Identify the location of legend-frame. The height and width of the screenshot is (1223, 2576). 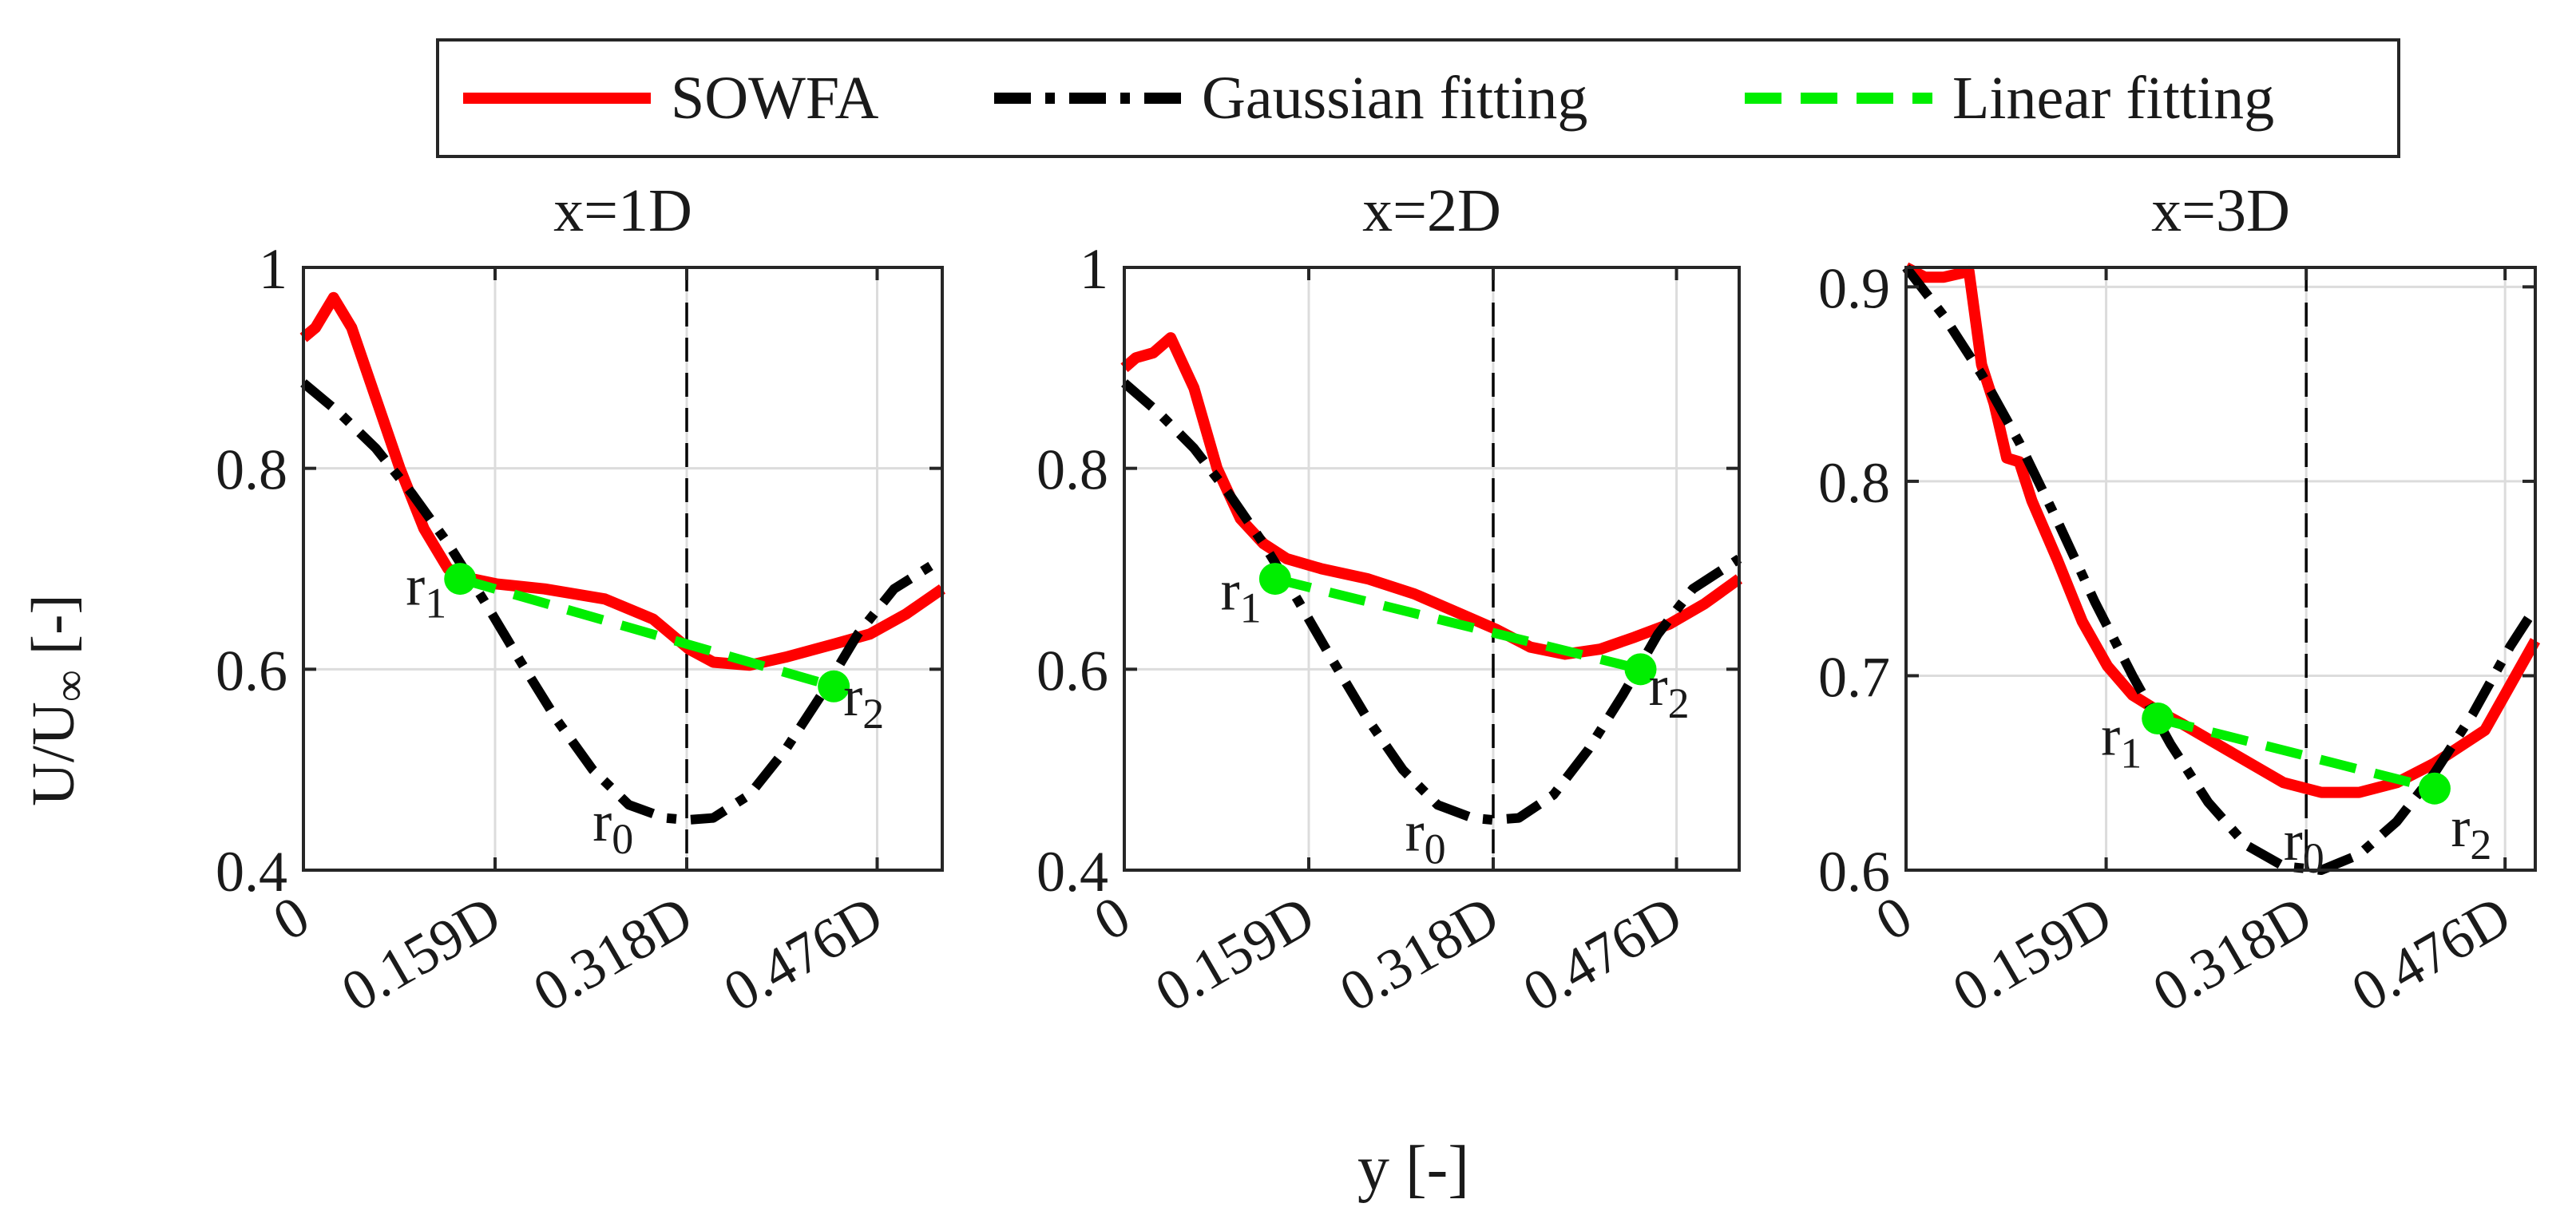
(1418, 98).